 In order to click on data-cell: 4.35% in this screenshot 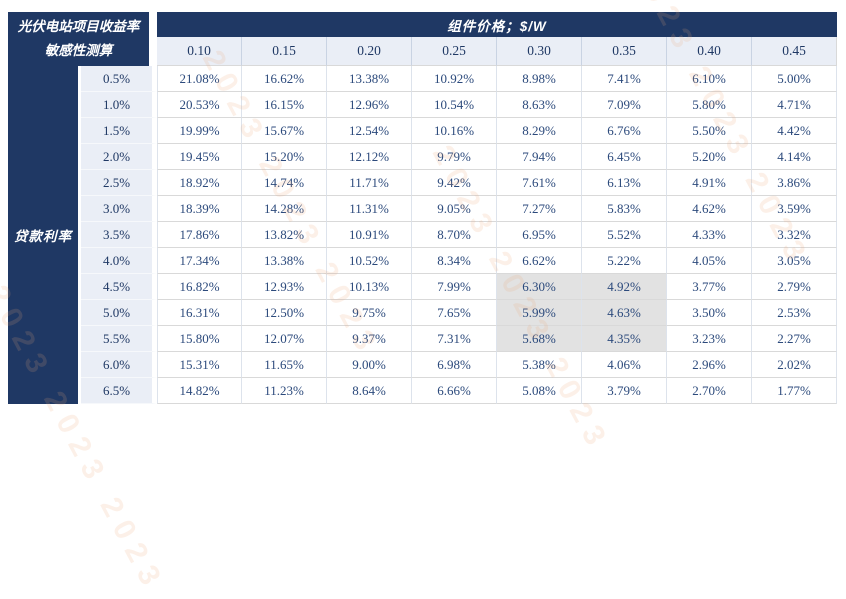, I will do `click(624, 339)`.